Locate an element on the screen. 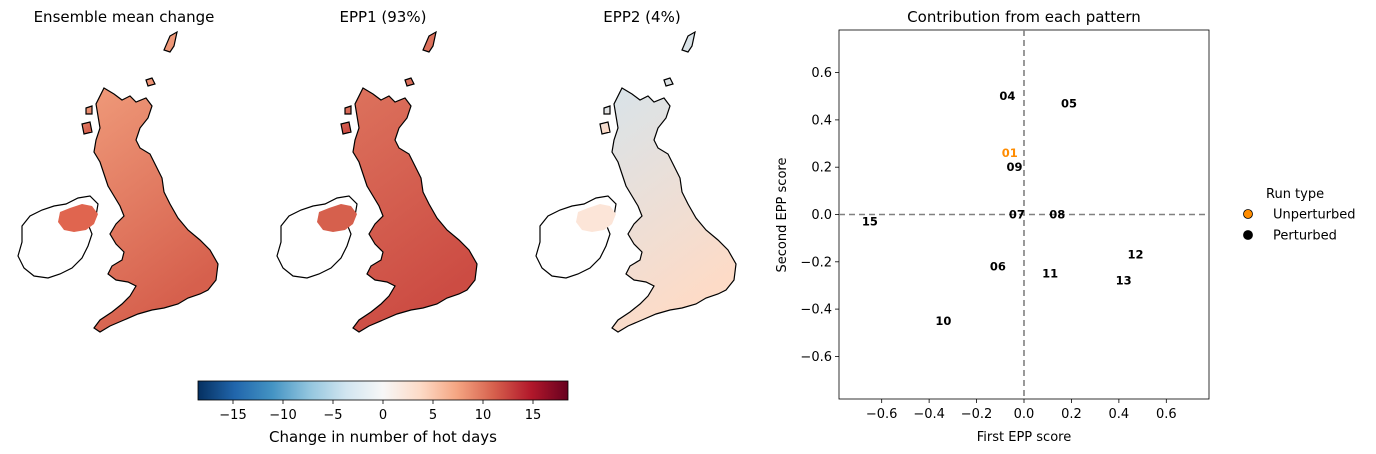 This screenshot has width=1376, height=454. colorbar-tick-label: −5 is located at coordinates (332, 415).